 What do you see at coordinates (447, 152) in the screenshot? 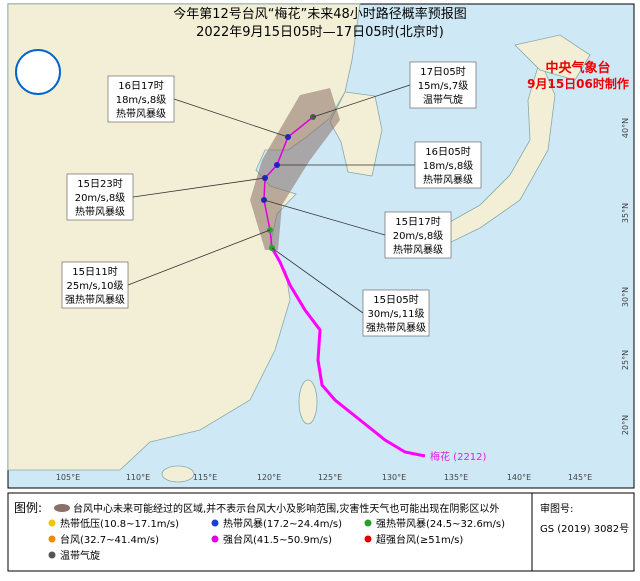
I see `callout-text: 16日05时` at bounding box center [447, 152].